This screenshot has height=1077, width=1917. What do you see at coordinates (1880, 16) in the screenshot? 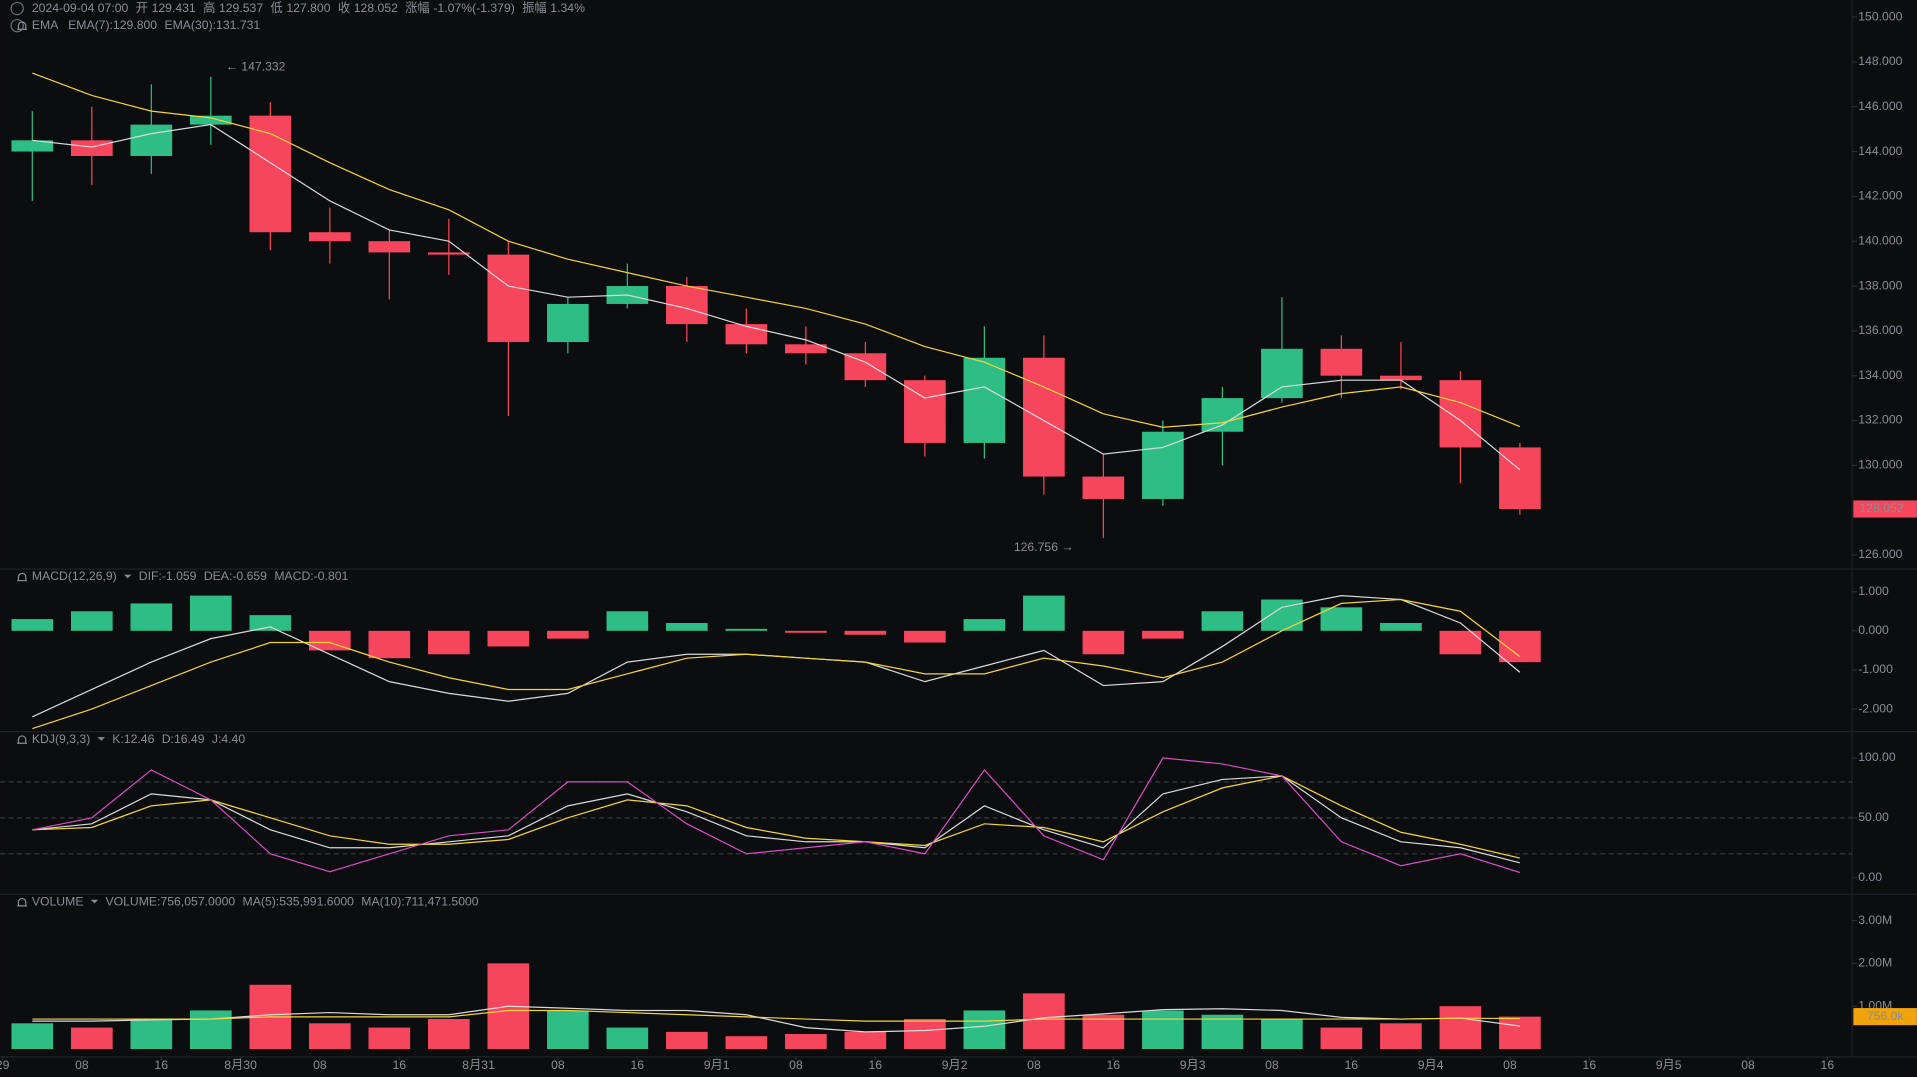
I see `y-tick-label: 150.000` at bounding box center [1880, 16].